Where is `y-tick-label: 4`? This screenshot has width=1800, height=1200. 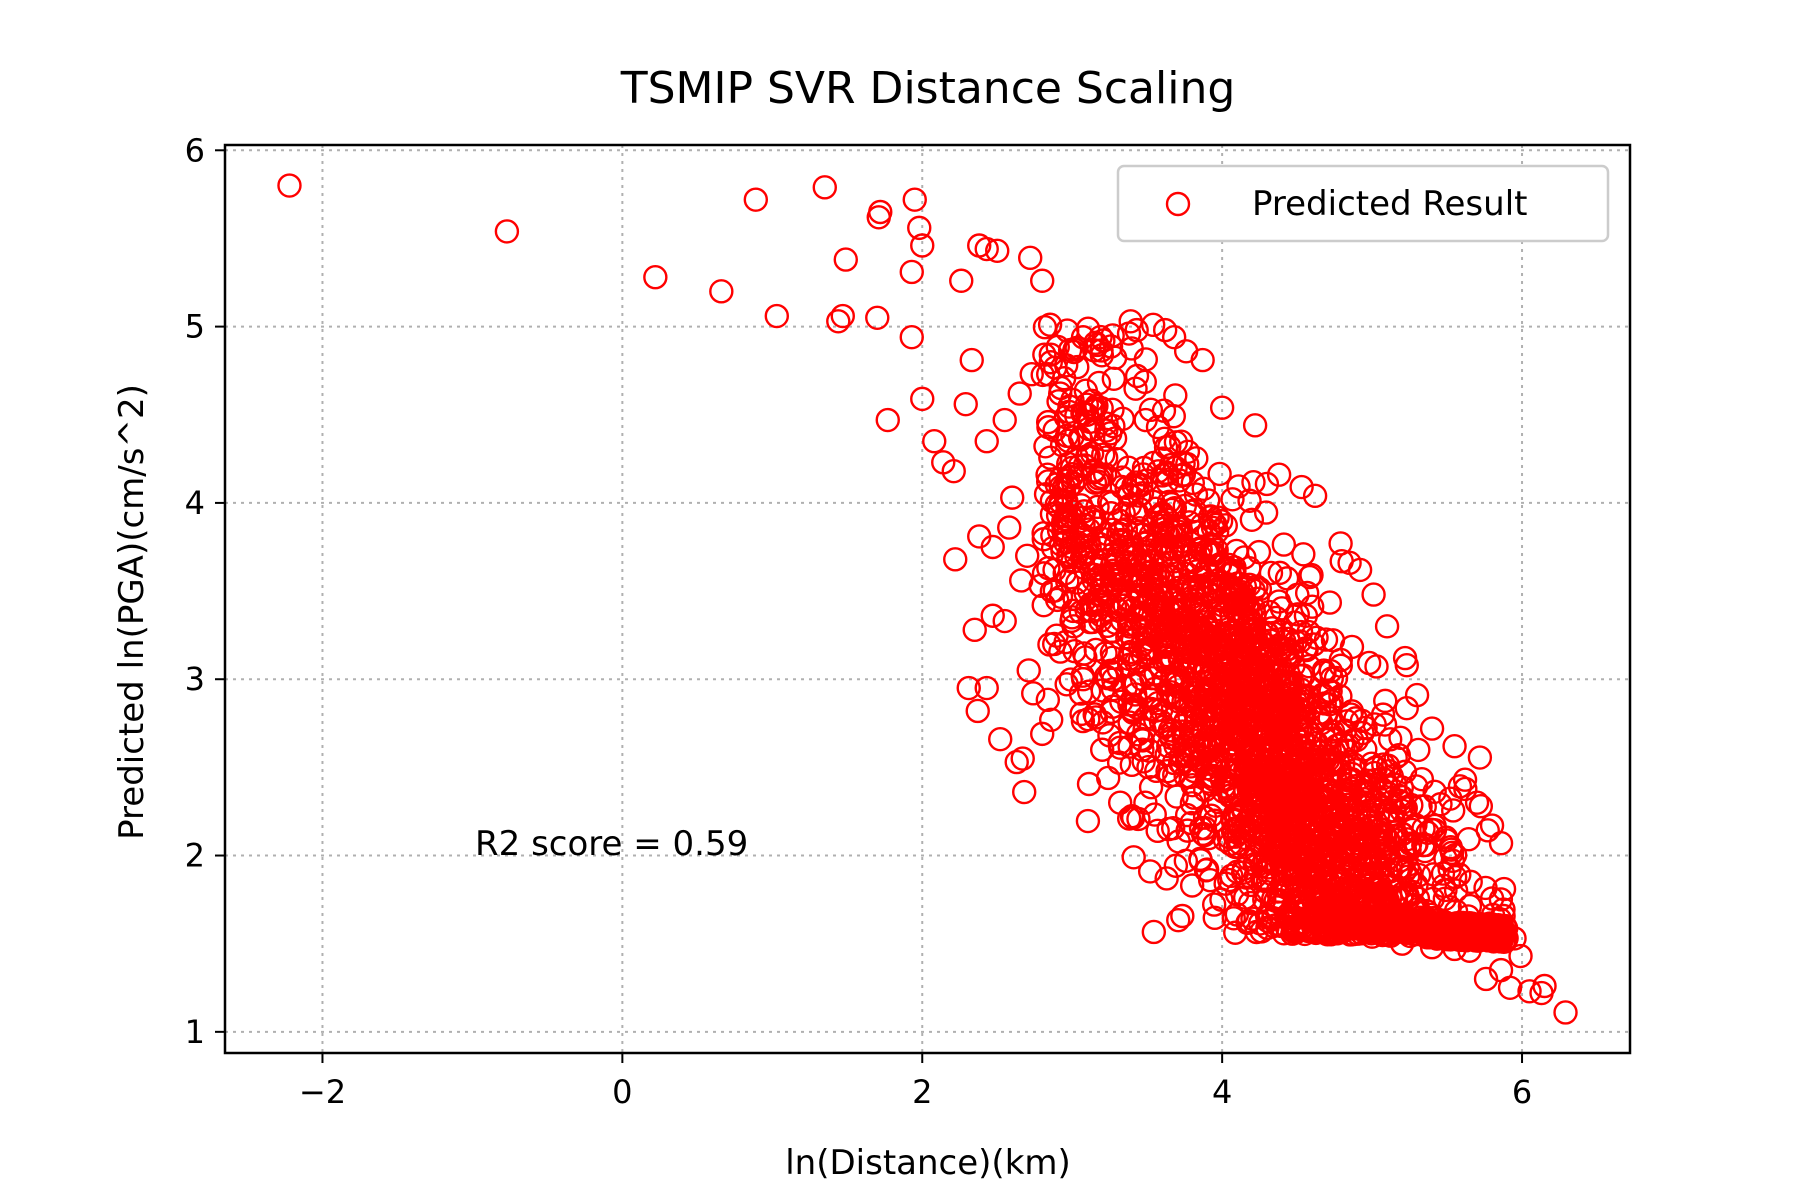 y-tick-label: 4 is located at coordinates (195, 503).